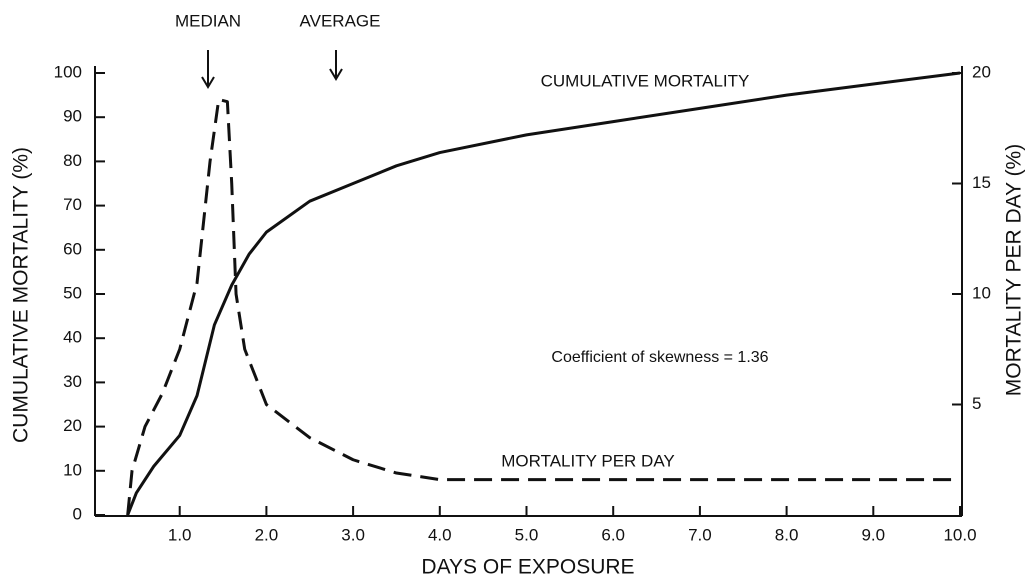  What do you see at coordinates (981, 71) in the screenshot?
I see `y2-tick-label: 20` at bounding box center [981, 71].